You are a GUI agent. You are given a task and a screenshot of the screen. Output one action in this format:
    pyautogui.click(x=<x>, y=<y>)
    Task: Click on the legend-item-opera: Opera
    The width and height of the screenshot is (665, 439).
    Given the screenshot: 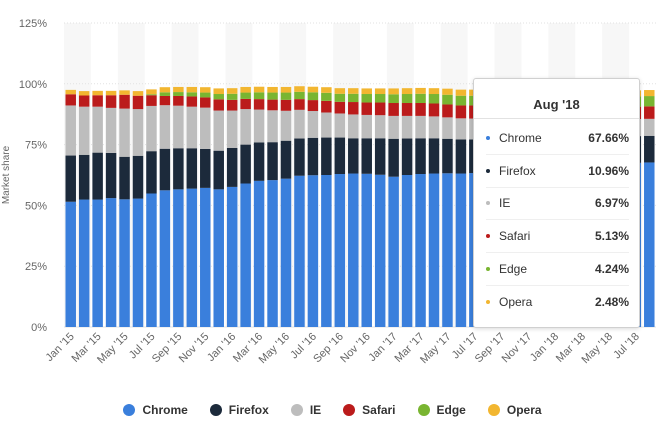 What is the action you would take?
    pyautogui.click(x=514, y=410)
    